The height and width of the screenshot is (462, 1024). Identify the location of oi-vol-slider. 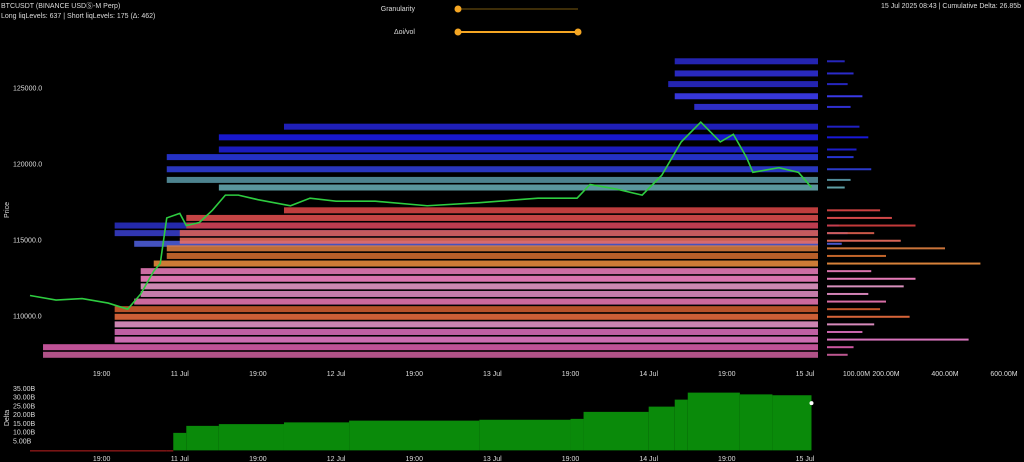
(518, 32).